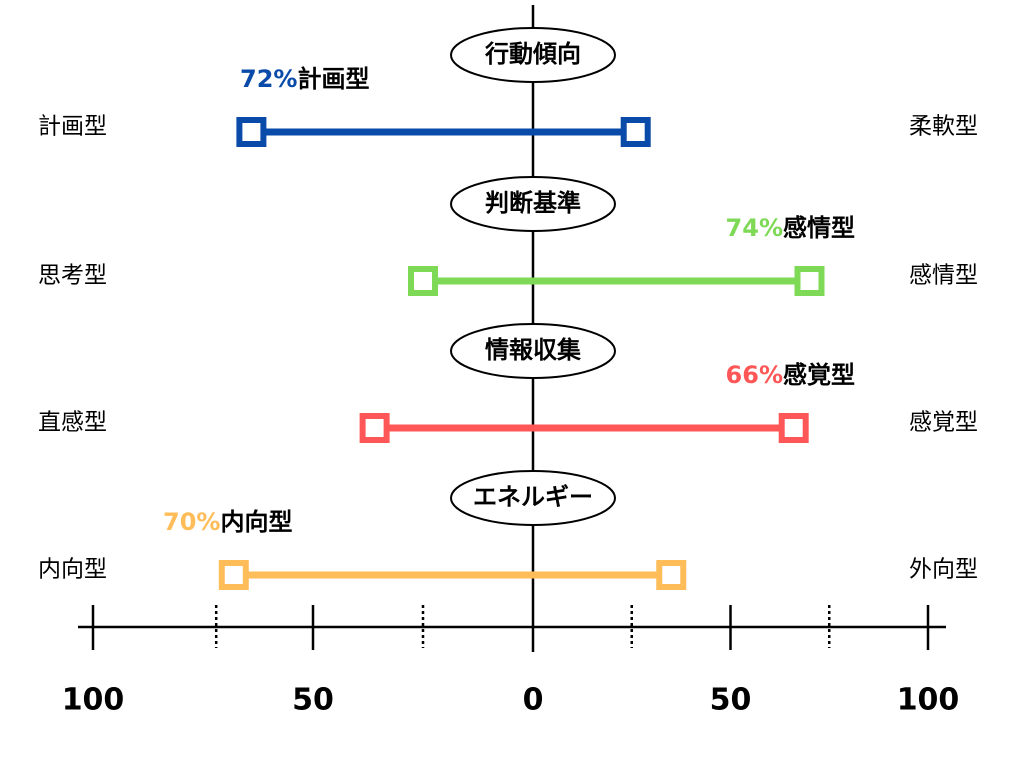 The height and width of the screenshot is (768, 1024). I want to click on row-title: 情報収集, so click(533, 350).